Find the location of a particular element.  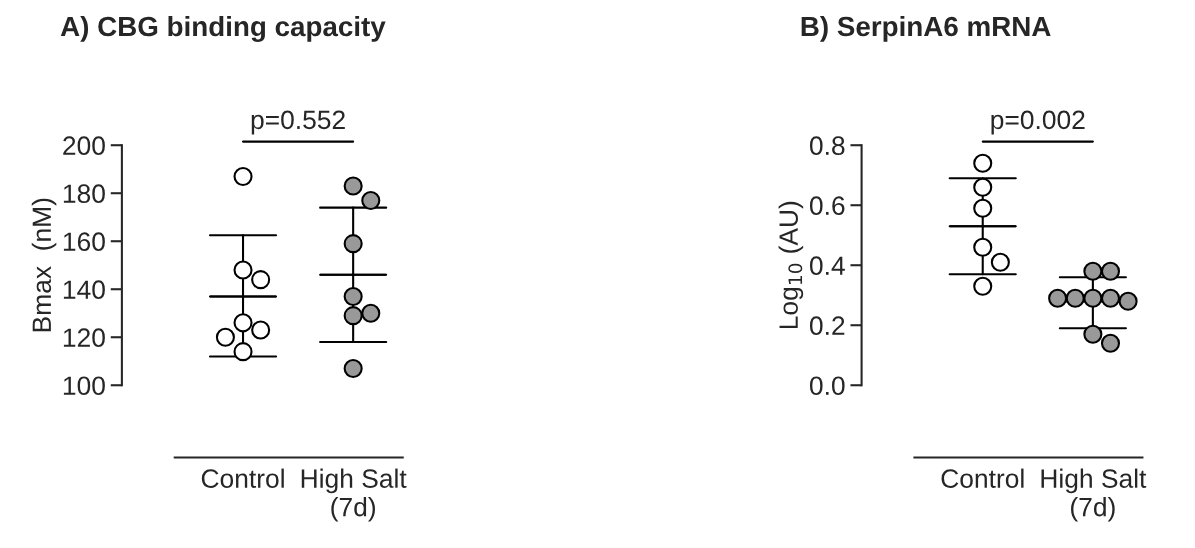

y-tick-label: 160 is located at coordinates (84, 242).